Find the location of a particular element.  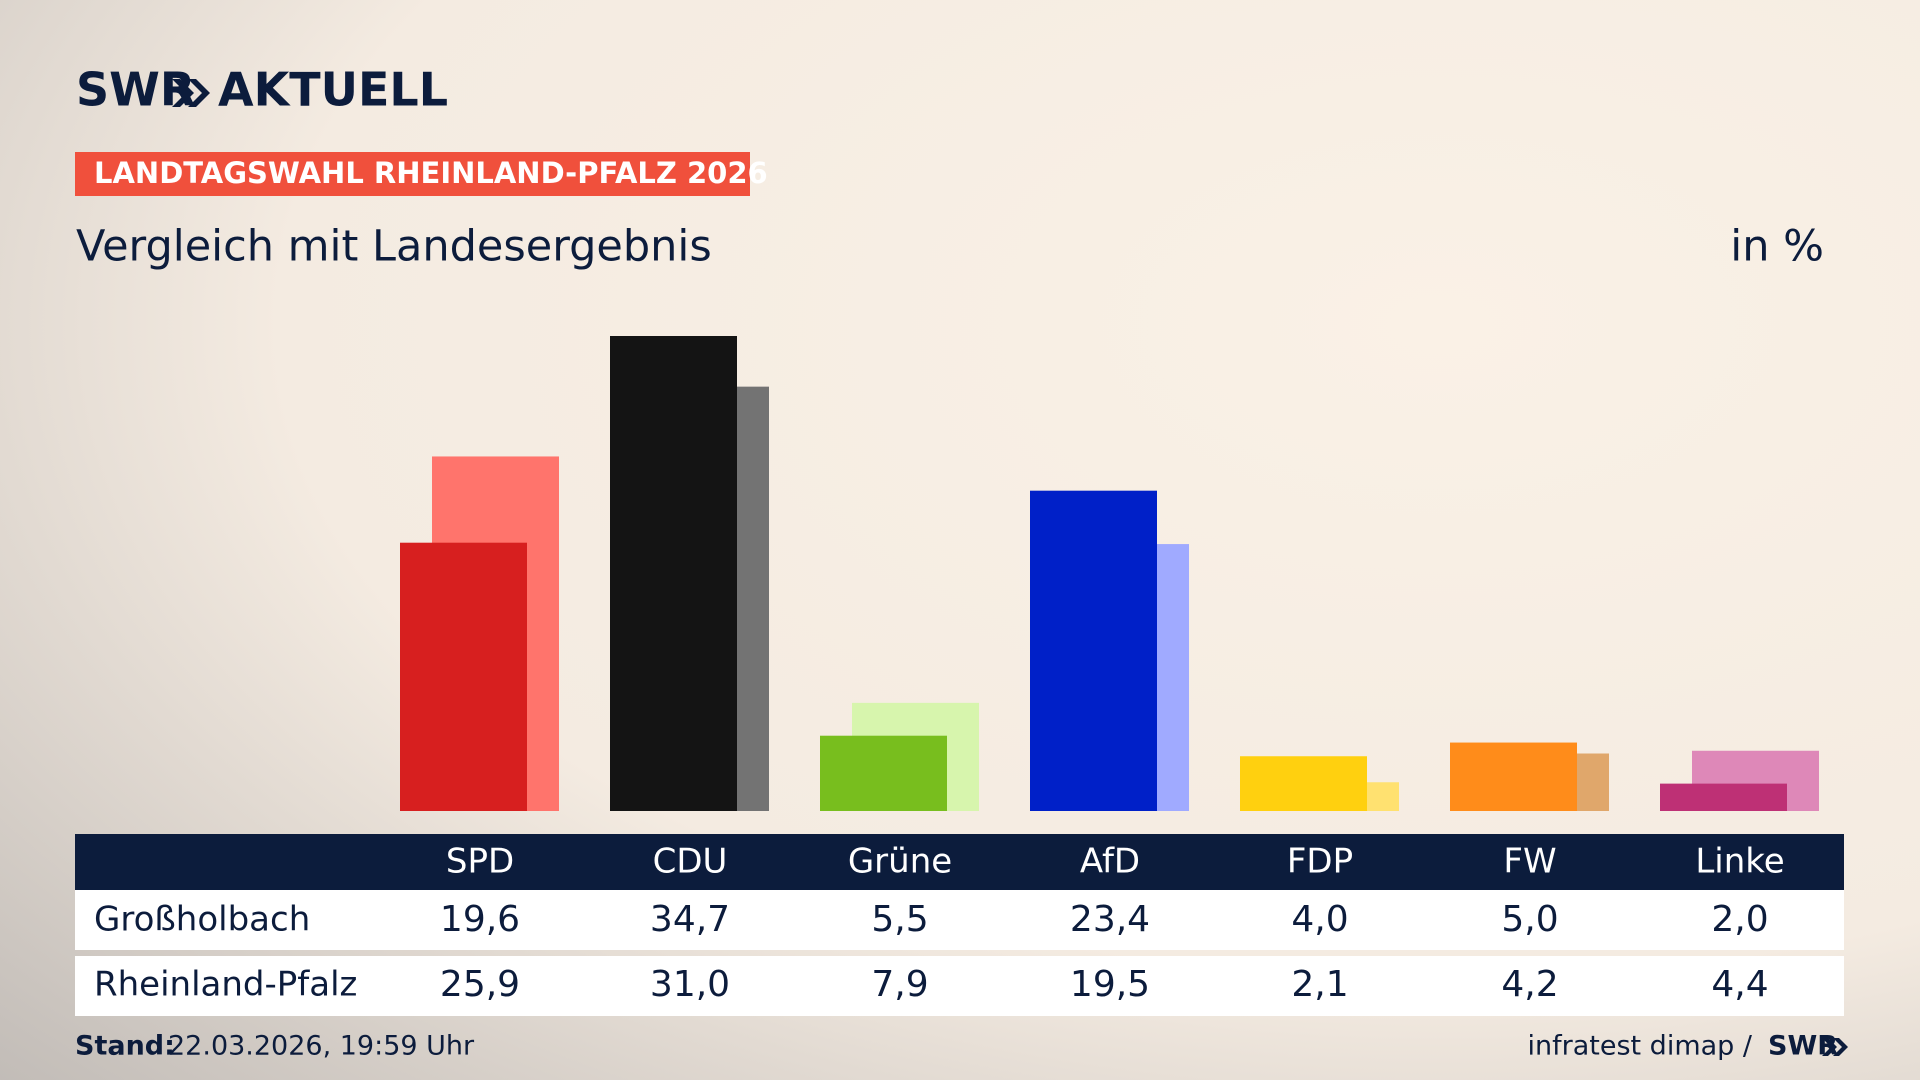

value-label: 23,4 is located at coordinates (1110, 919).